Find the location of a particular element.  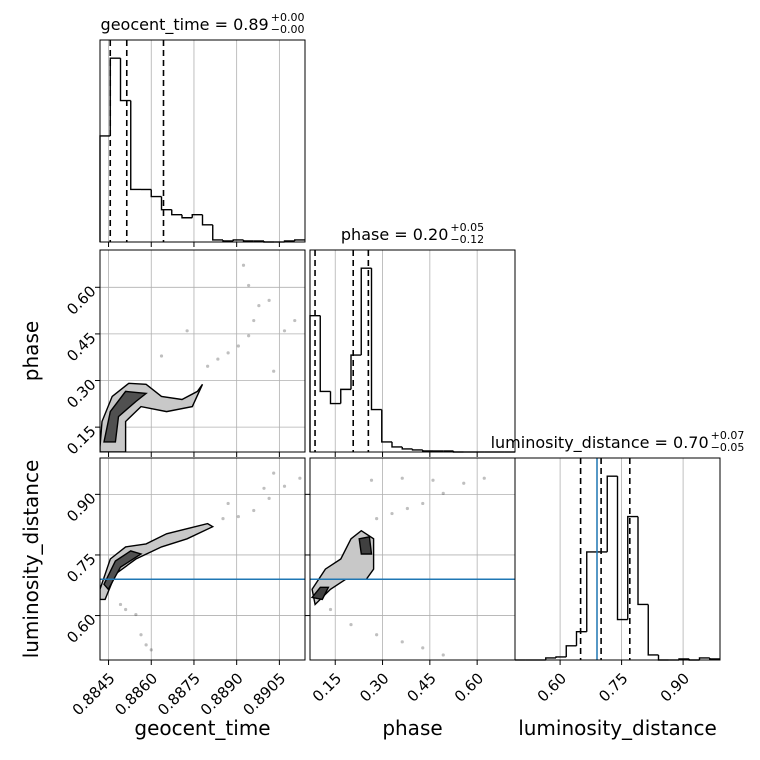

title-upper: +0.07 is located at coordinates (728, 435).